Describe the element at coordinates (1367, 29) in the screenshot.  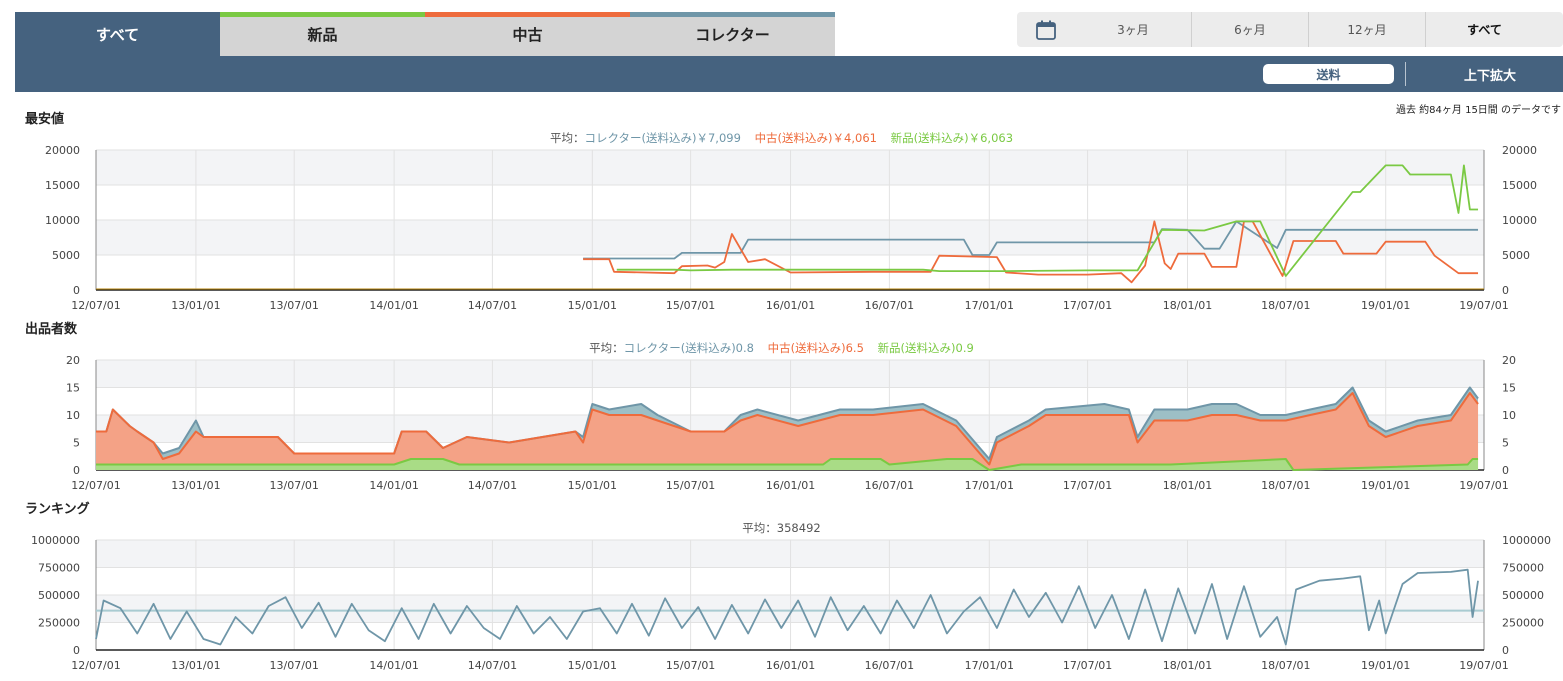
I see `range-12-months-button: 12ヶ月` at that location.